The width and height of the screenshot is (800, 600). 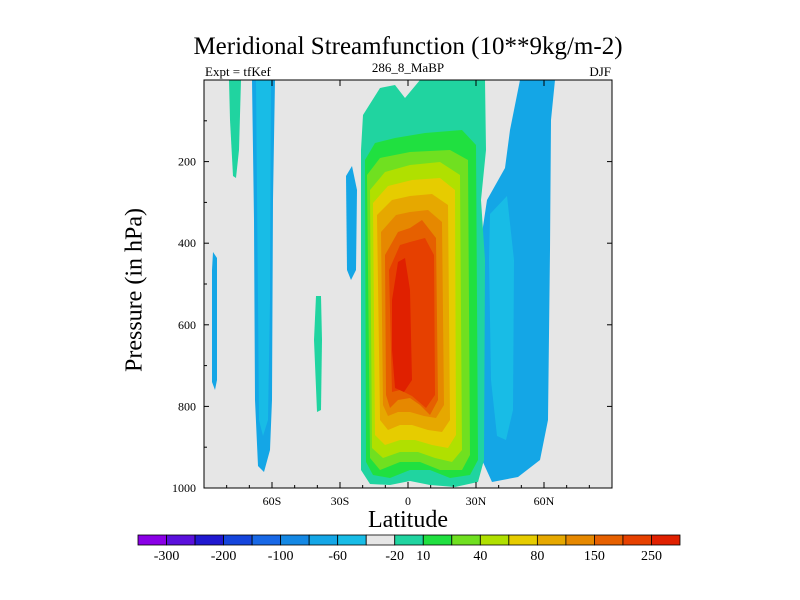 What do you see at coordinates (135, 290) in the screenshot?
I see `y-axis-label: Pressure (in hPa)` at bounding box center [135, 290].